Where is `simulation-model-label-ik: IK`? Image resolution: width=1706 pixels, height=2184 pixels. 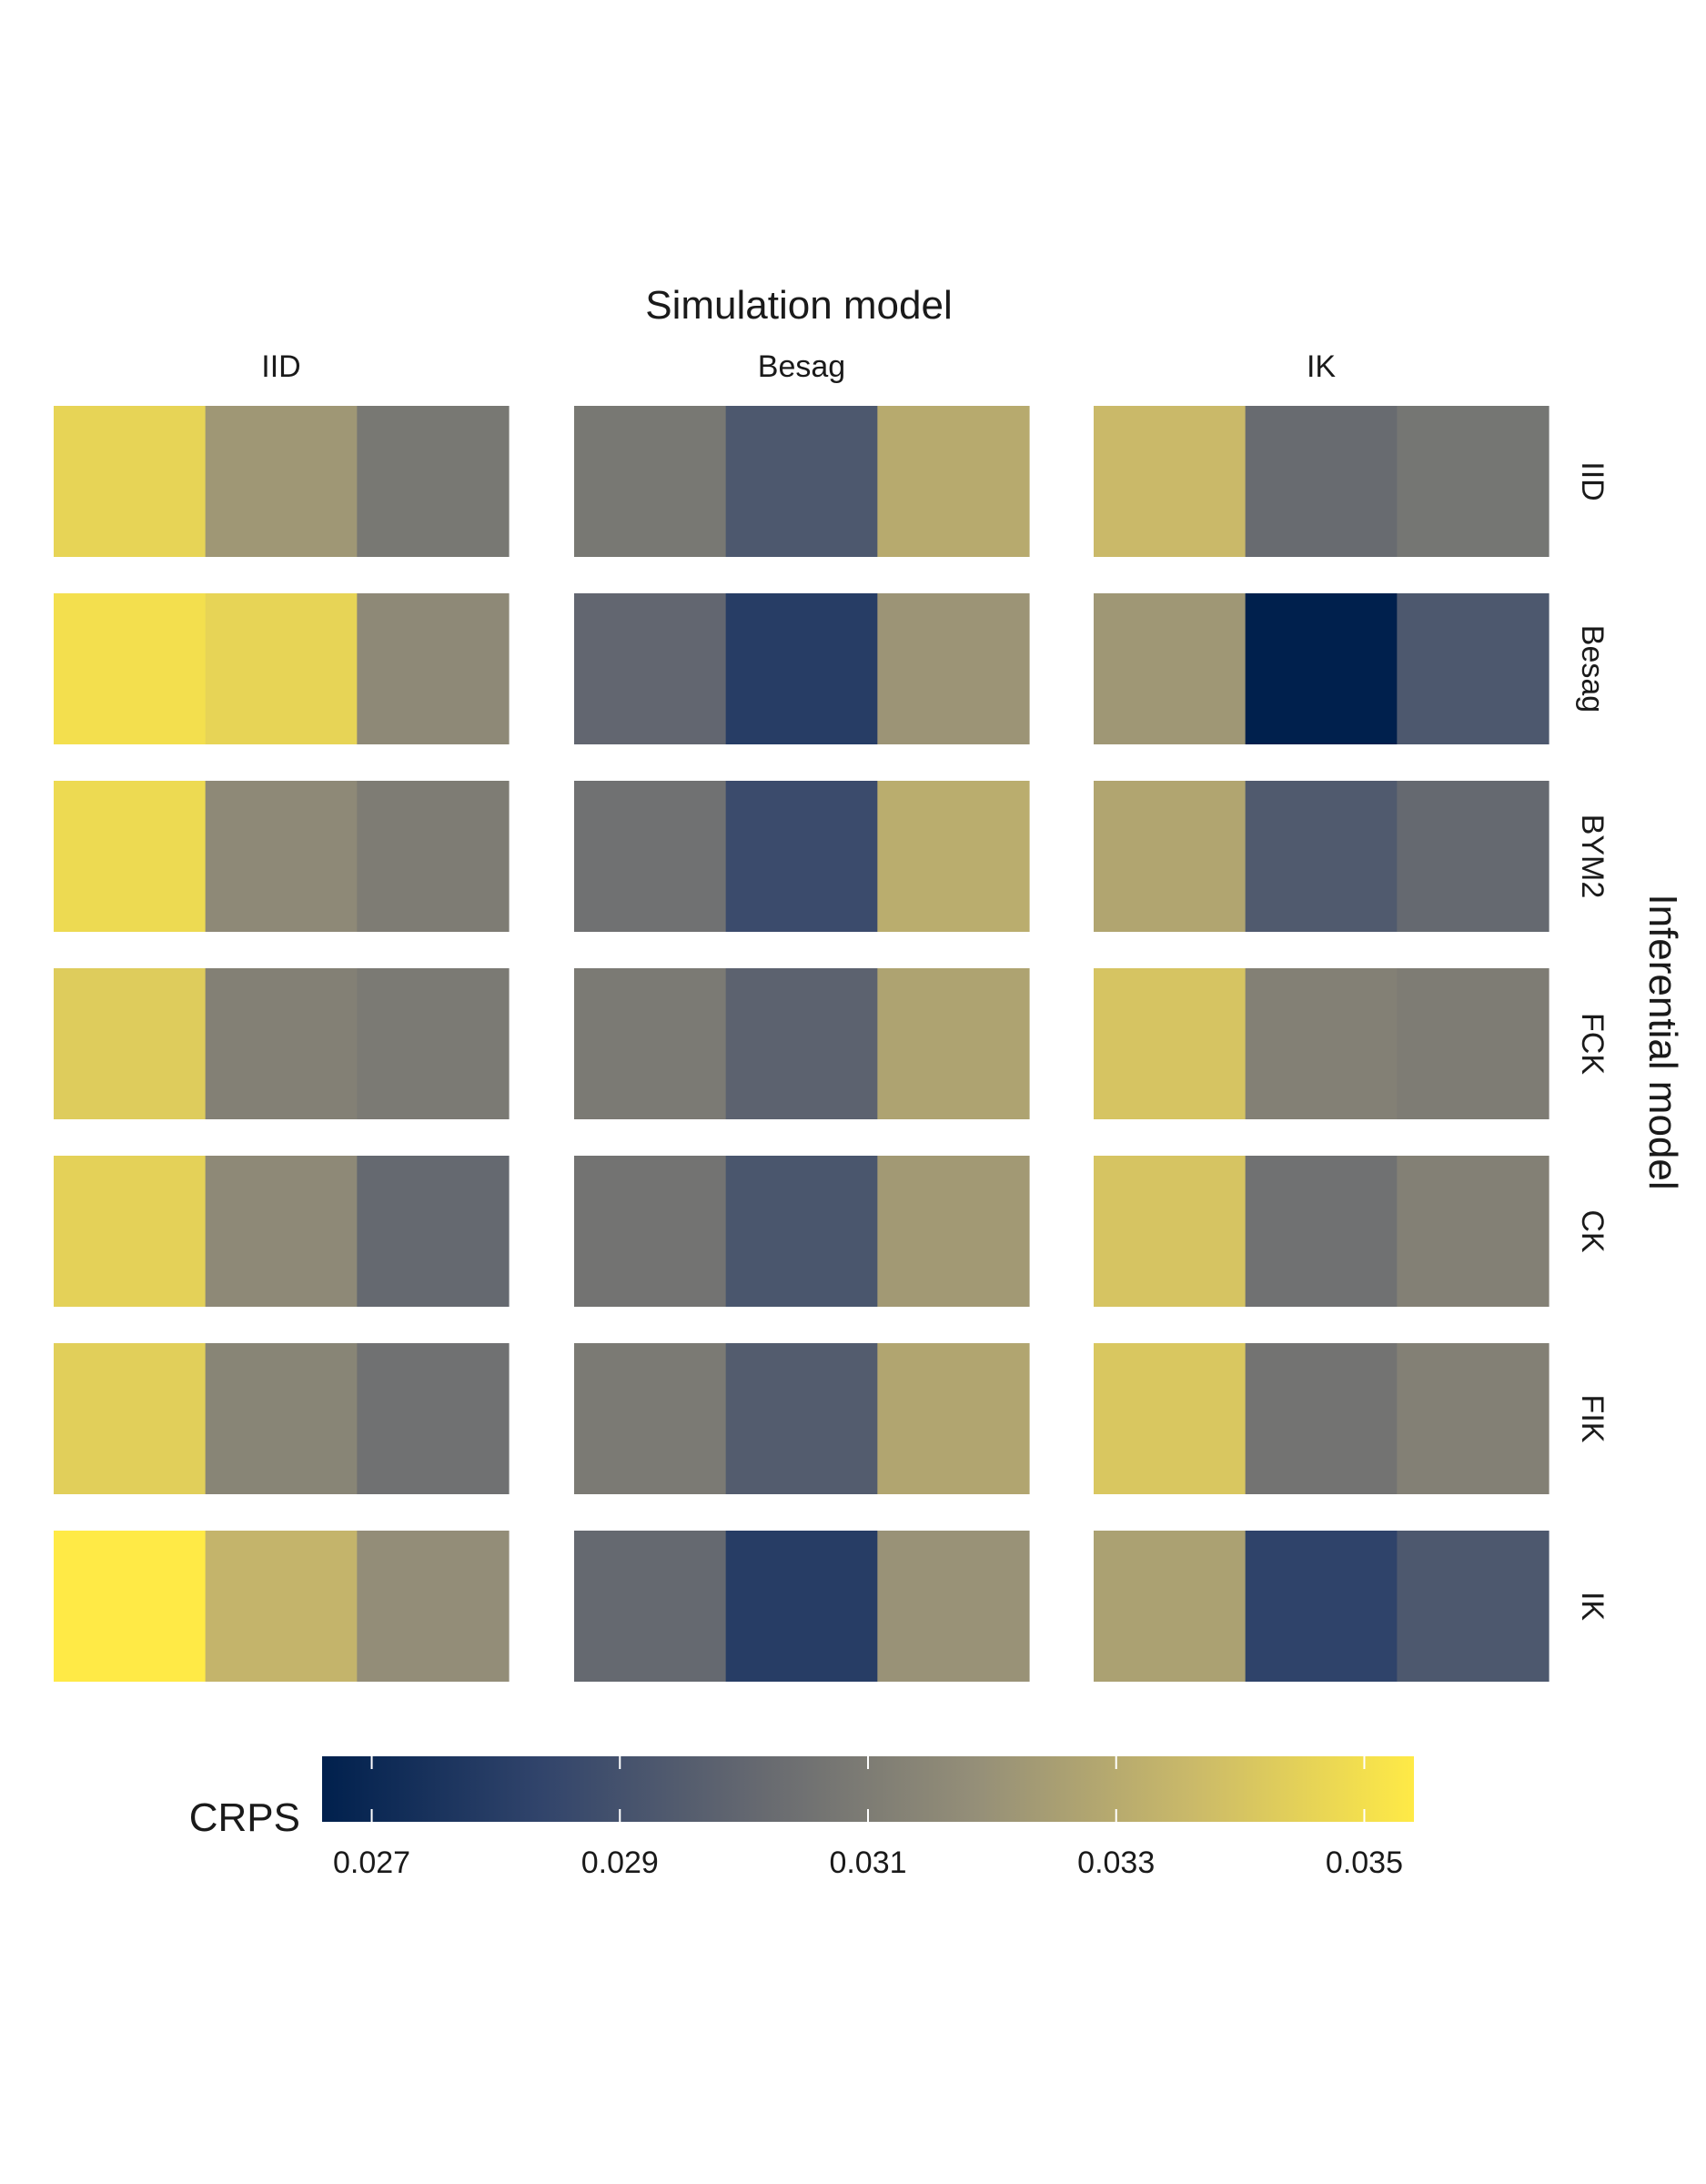 simulation-model-label-ik: IK is located at coordinates (1321, 367).